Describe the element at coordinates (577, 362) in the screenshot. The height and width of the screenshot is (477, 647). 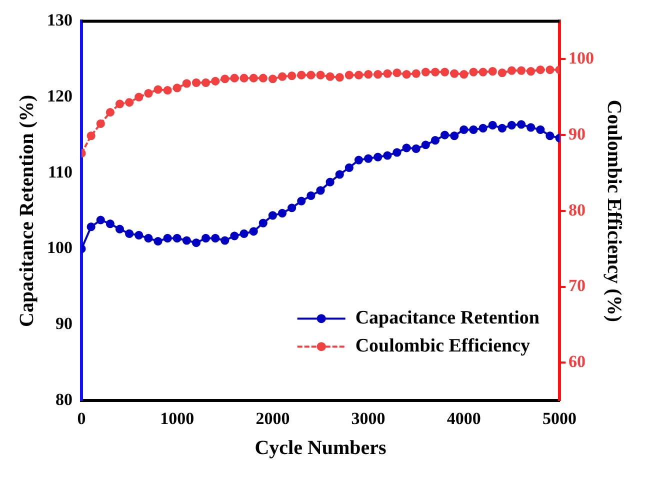
I see `y2-tick-label: 60` at that location.